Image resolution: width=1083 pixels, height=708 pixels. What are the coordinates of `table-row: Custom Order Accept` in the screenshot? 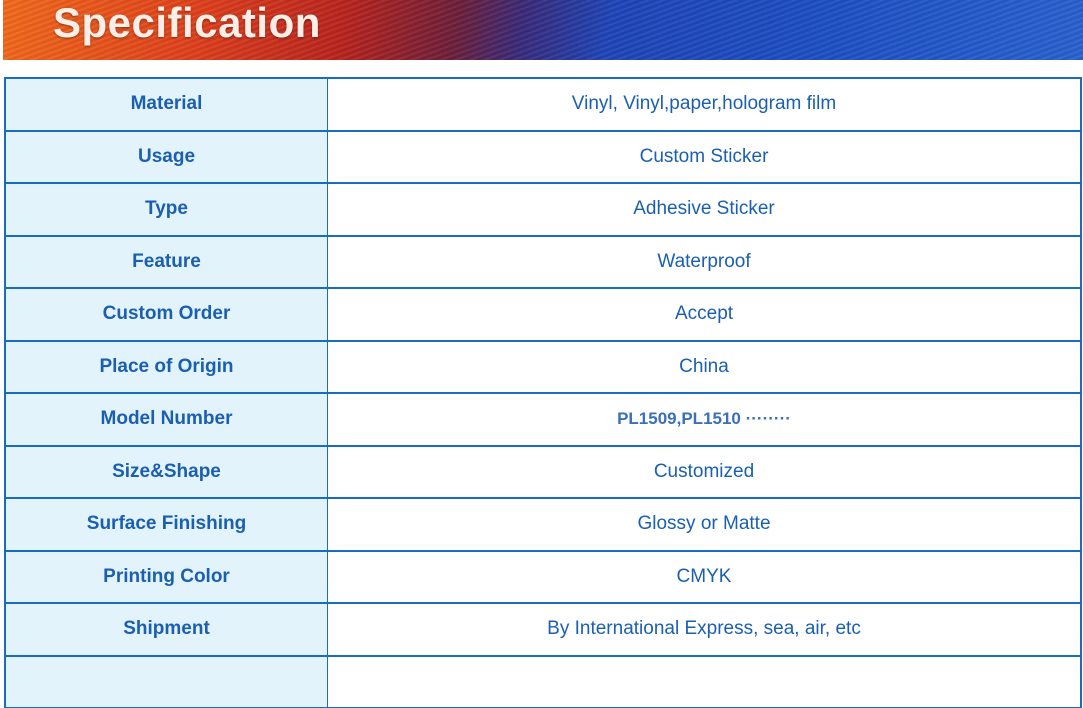 It's located at (543, 314).